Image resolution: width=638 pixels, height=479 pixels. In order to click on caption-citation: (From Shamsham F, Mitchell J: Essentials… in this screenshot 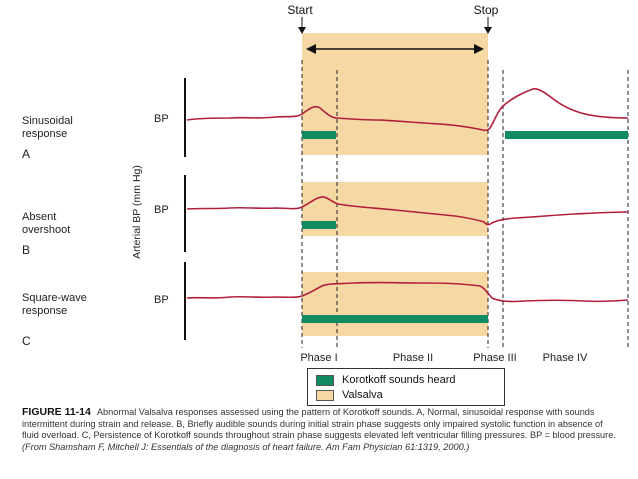, I will do `click(246, 446)`.